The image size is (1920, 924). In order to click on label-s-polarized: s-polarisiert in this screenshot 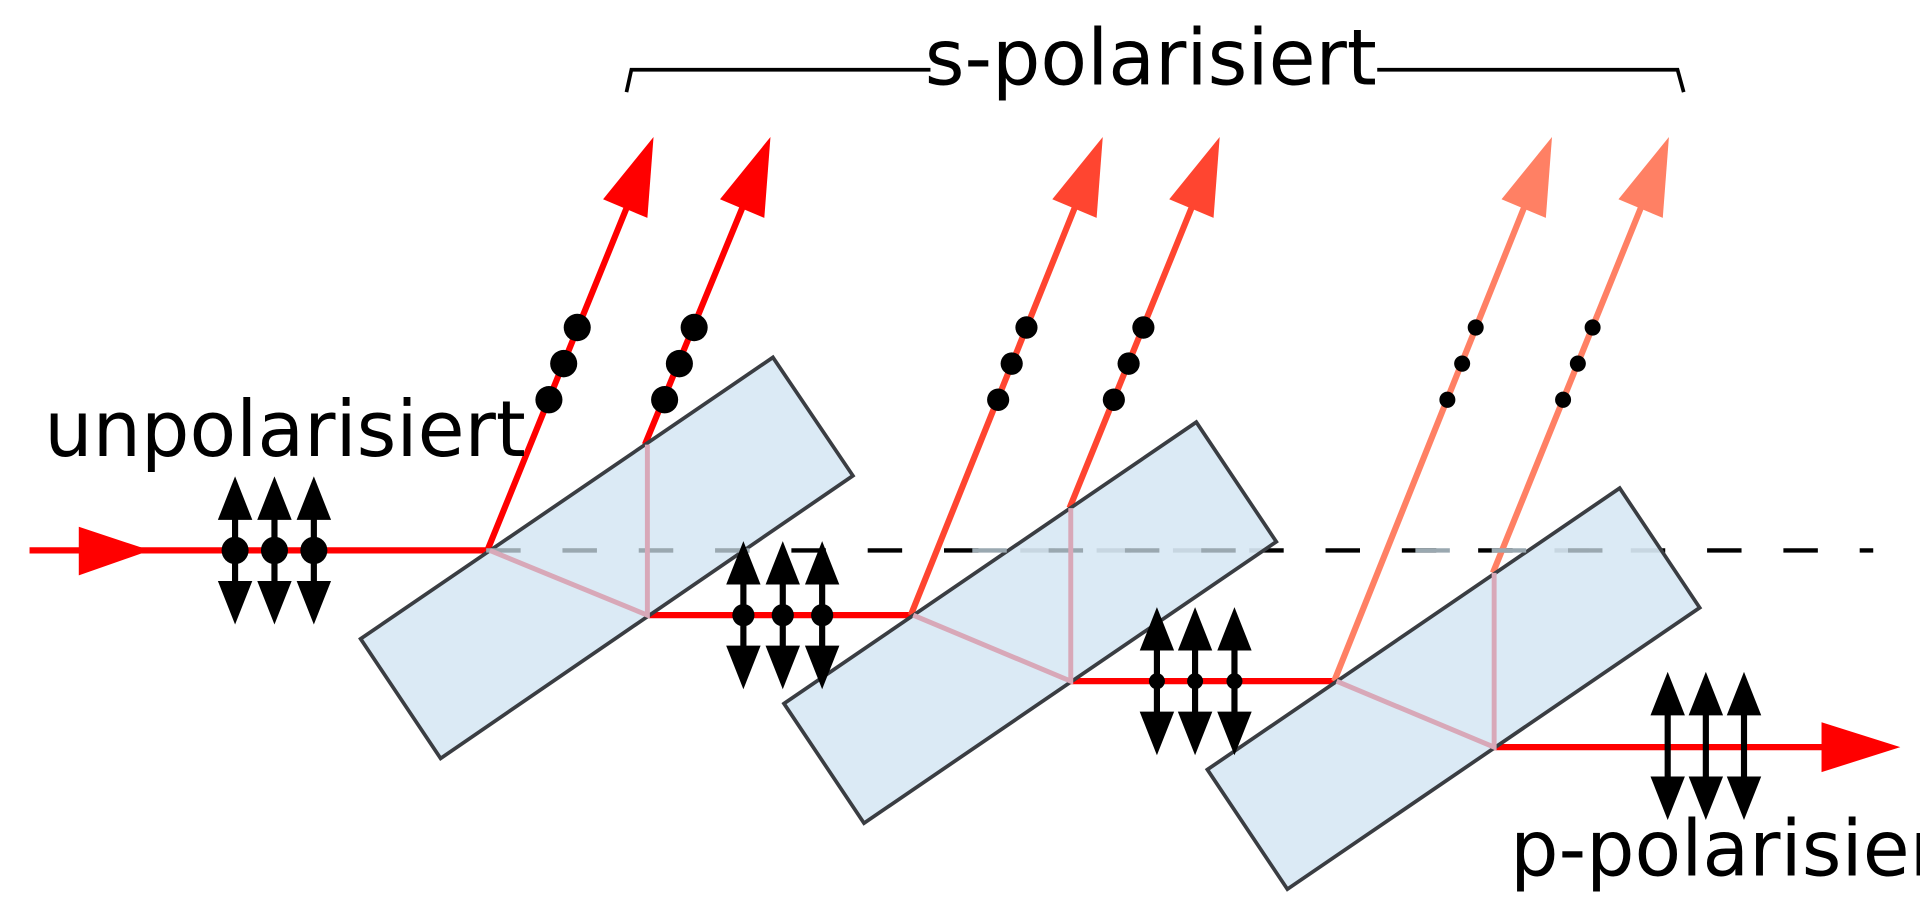, I will do `click(1151, 59)`.